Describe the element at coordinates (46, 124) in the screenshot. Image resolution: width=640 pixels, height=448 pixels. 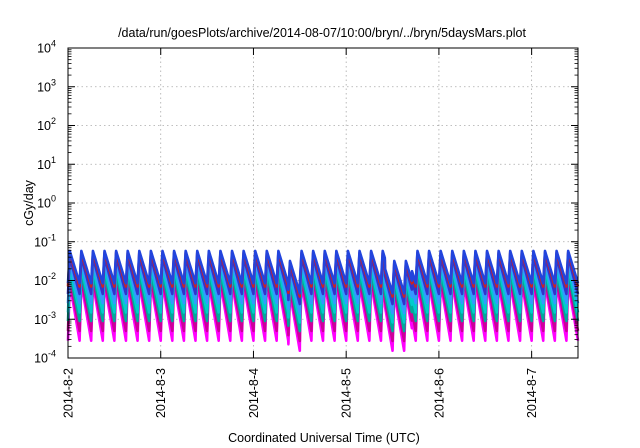
I see `y-tick-label: 10²` at that location.